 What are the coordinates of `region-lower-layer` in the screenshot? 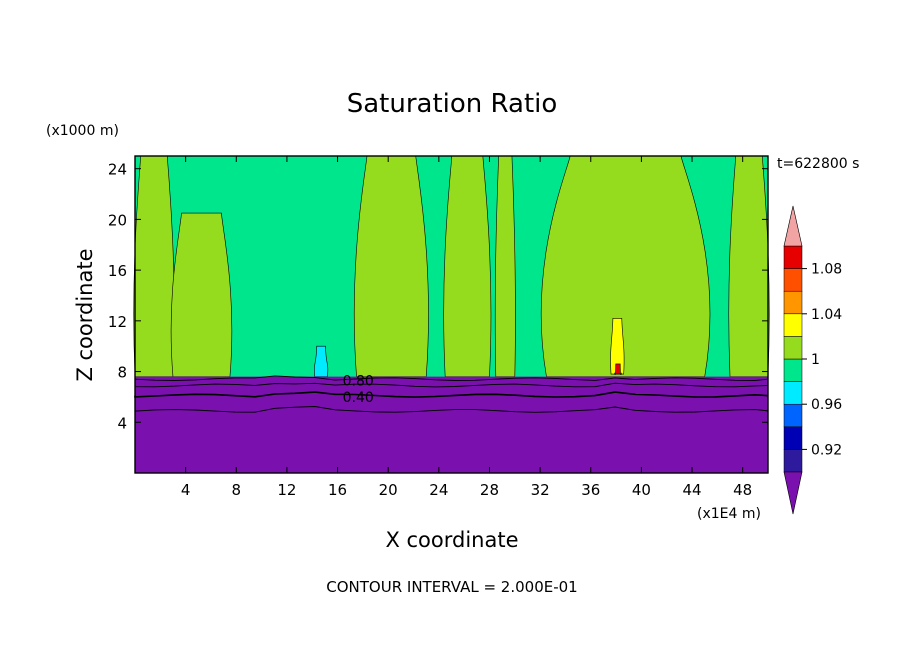 It's located at (451, 424).